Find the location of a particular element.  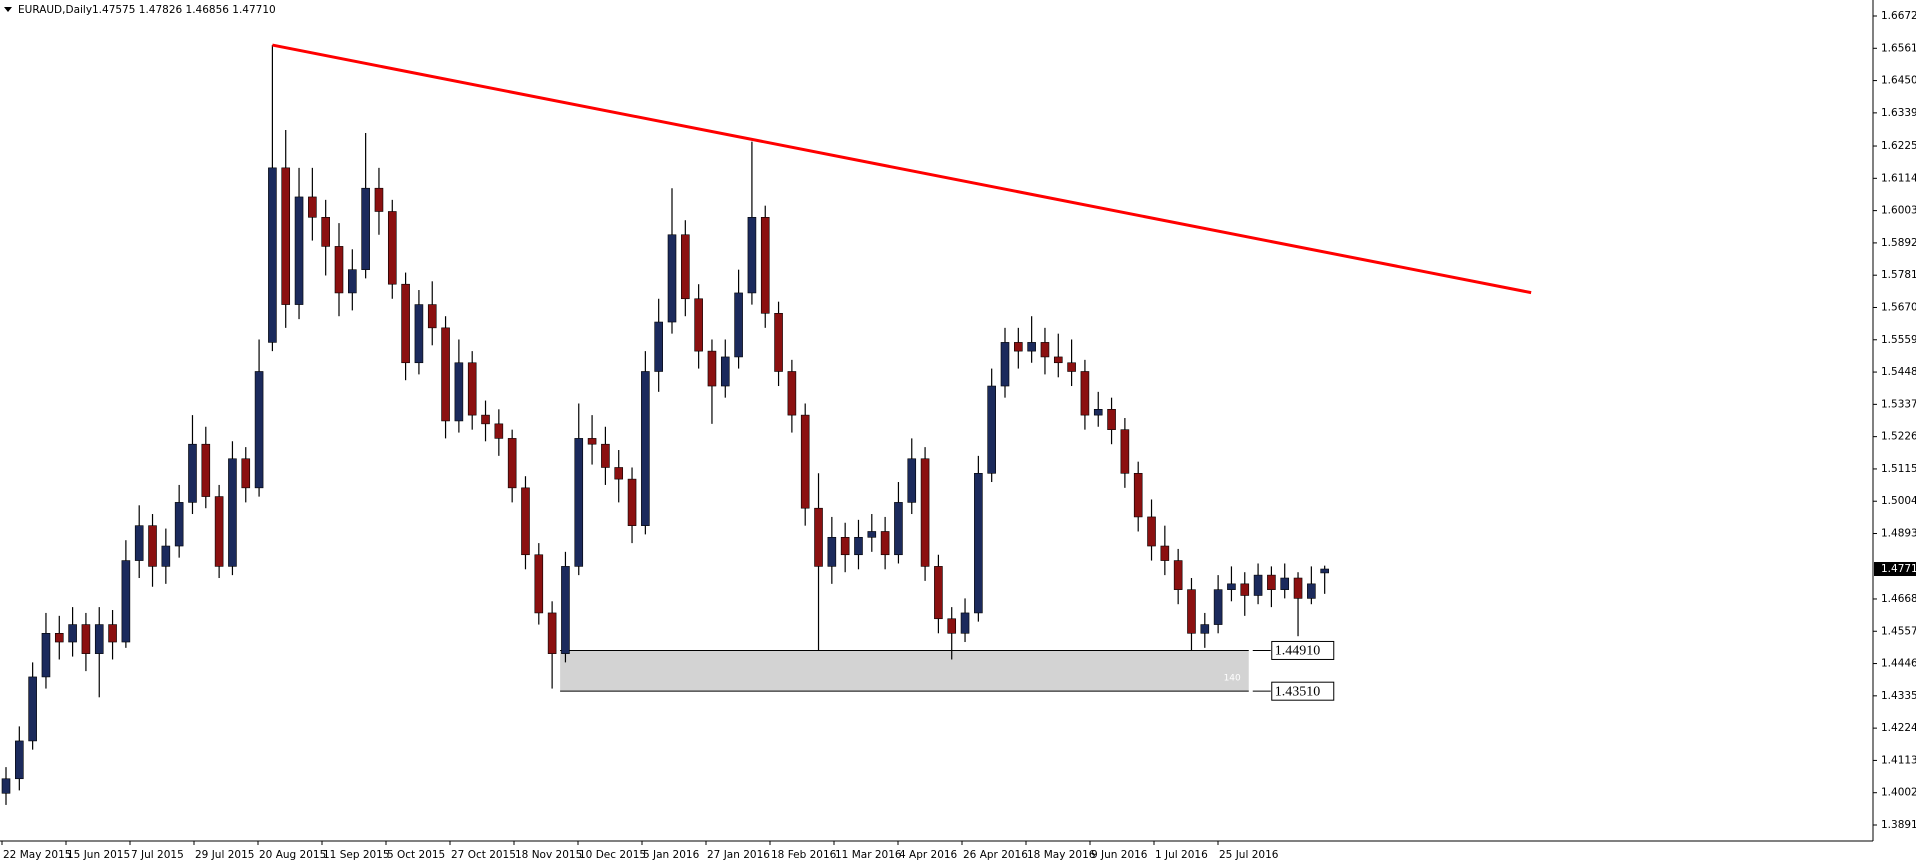

y-tick-label: 1.65610 is located at coordinates (1898, 48).